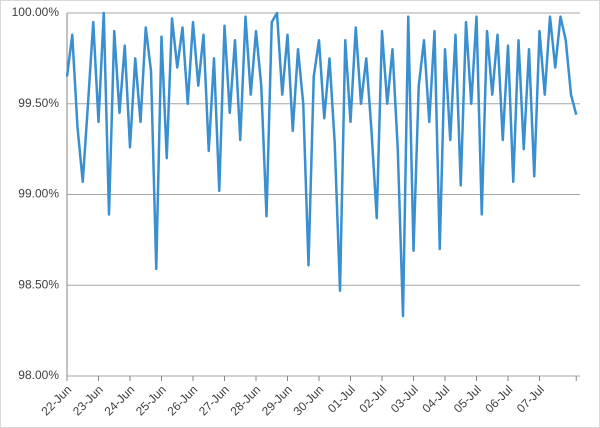 This screenshot has height=428, width=600. Describe the element at coordinates (38, 103) in the screenshot. I see `y-tick-label: 99.50%` at that location.